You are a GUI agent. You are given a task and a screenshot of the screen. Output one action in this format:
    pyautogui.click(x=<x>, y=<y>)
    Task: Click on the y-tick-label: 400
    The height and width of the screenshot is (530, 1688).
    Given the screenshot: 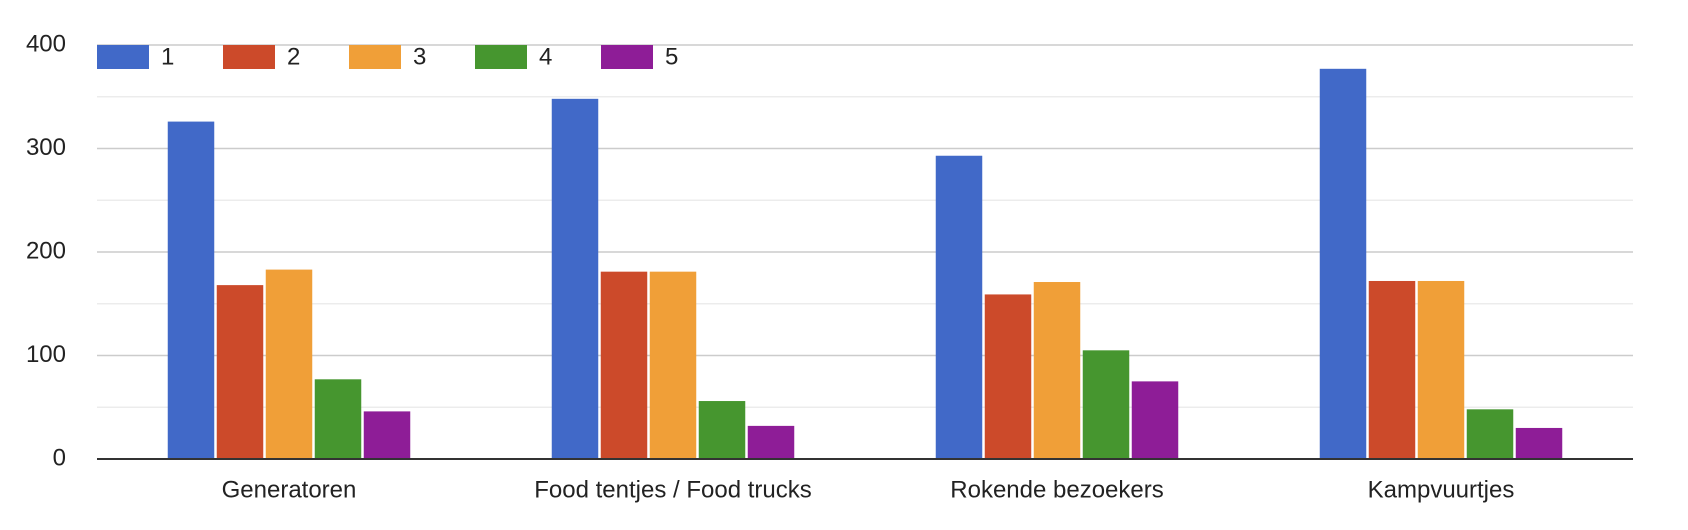 What is the action you would take?
    pyautogui.click(x=46, y=43)
    